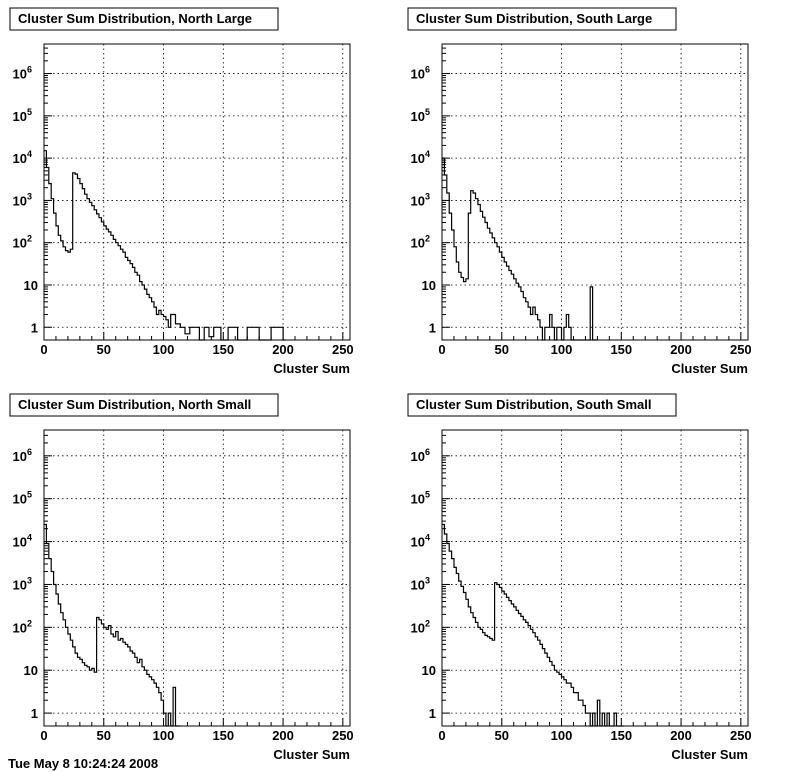 The width and height of the screenshot is (796, 772). Describe the element at coordinates (135, 18) in the screenshot. I see `chart-title: Cluster Sum Distribution, North Large` at that location.